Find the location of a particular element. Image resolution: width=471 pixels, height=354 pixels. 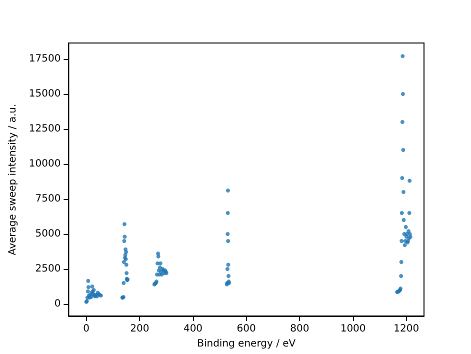

y-tick-label: 10000 is located at coordinates (44, 164).